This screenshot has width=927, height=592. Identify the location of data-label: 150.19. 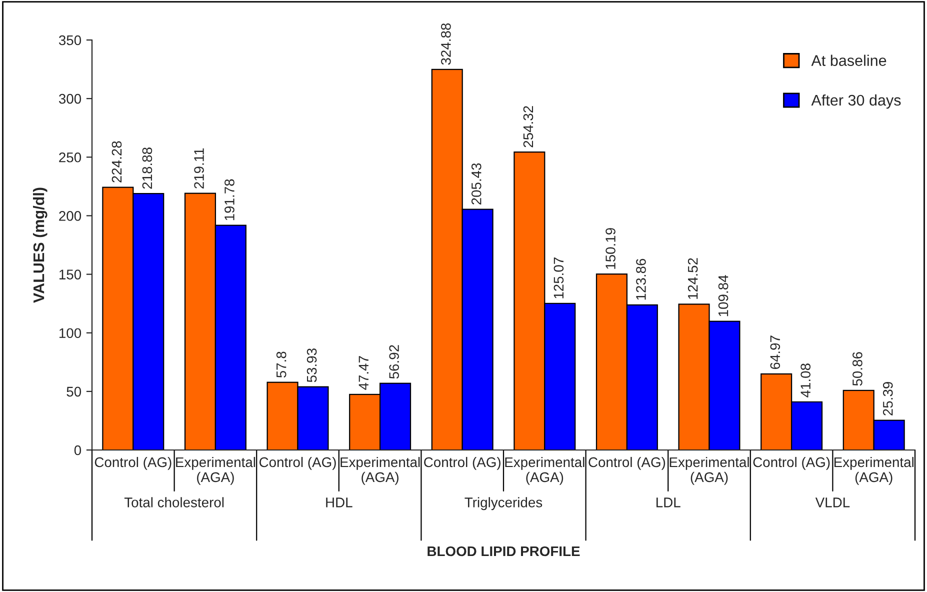
(611, 248).